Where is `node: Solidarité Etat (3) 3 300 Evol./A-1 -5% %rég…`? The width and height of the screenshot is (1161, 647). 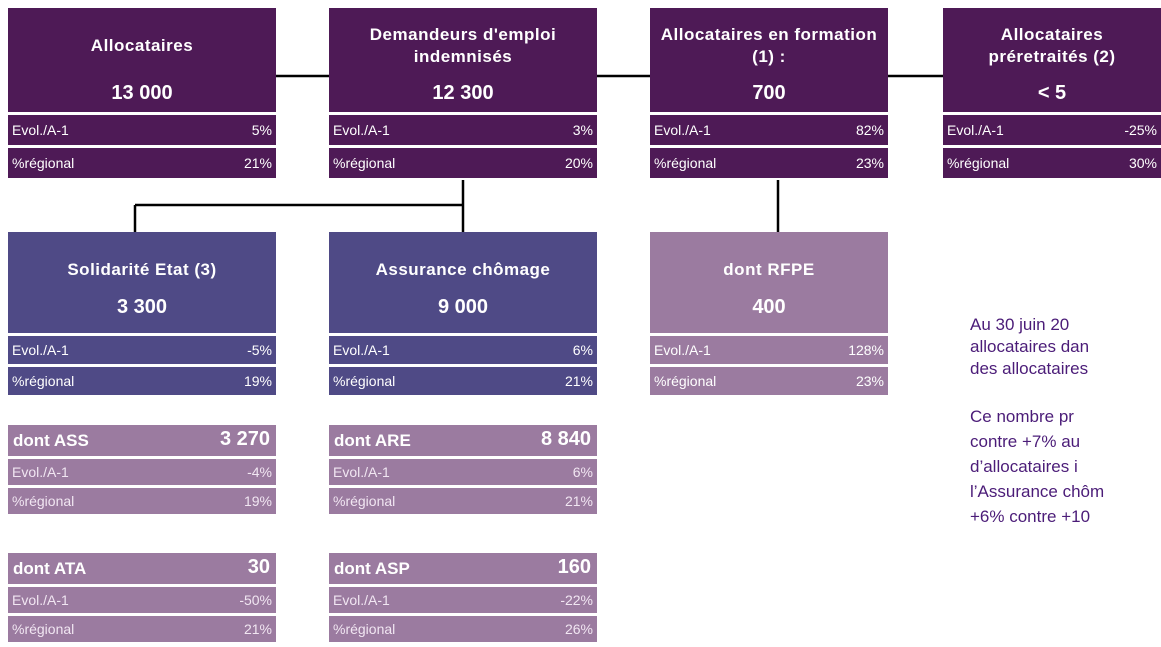
node: Solidarité Etat (3) 3 300 Evol./A-1 -5% %rég… is located at coordinates (142, 313).